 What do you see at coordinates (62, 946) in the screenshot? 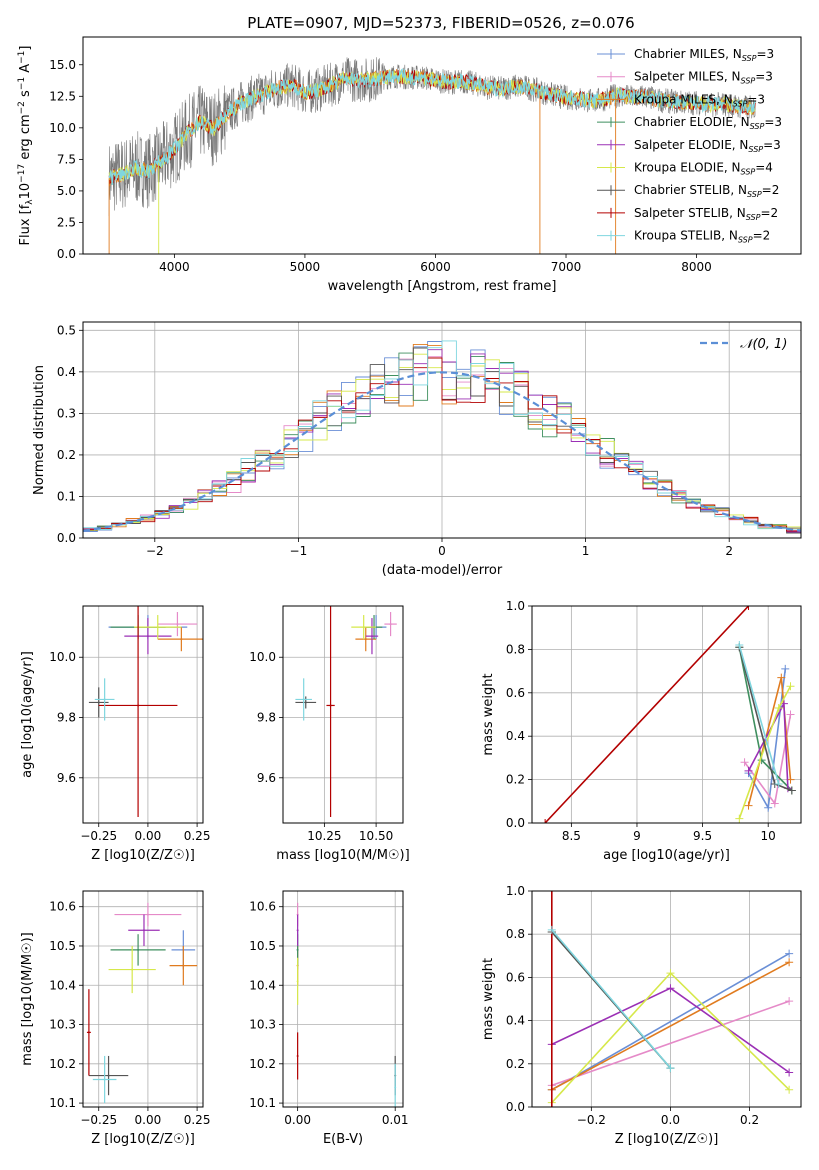
I see `y-tick-label: 10.5` at bounding box center [62, 946].